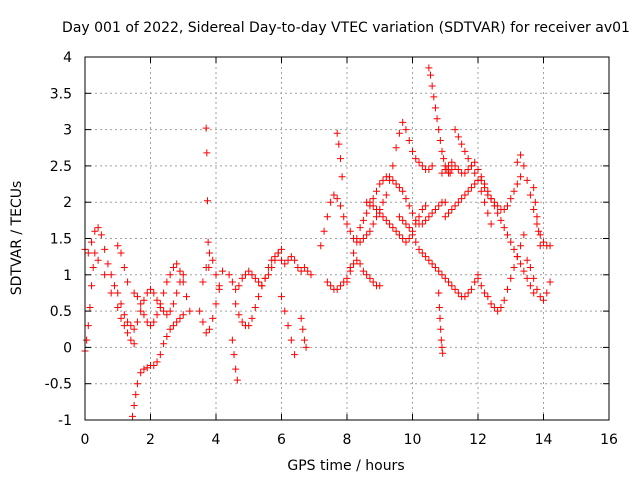 The image size is (640, 480). What do you see at coordinates (58, 385) in the screenshot?
I see `y-tick-label: -0.5` at bounding box center [58, 385].